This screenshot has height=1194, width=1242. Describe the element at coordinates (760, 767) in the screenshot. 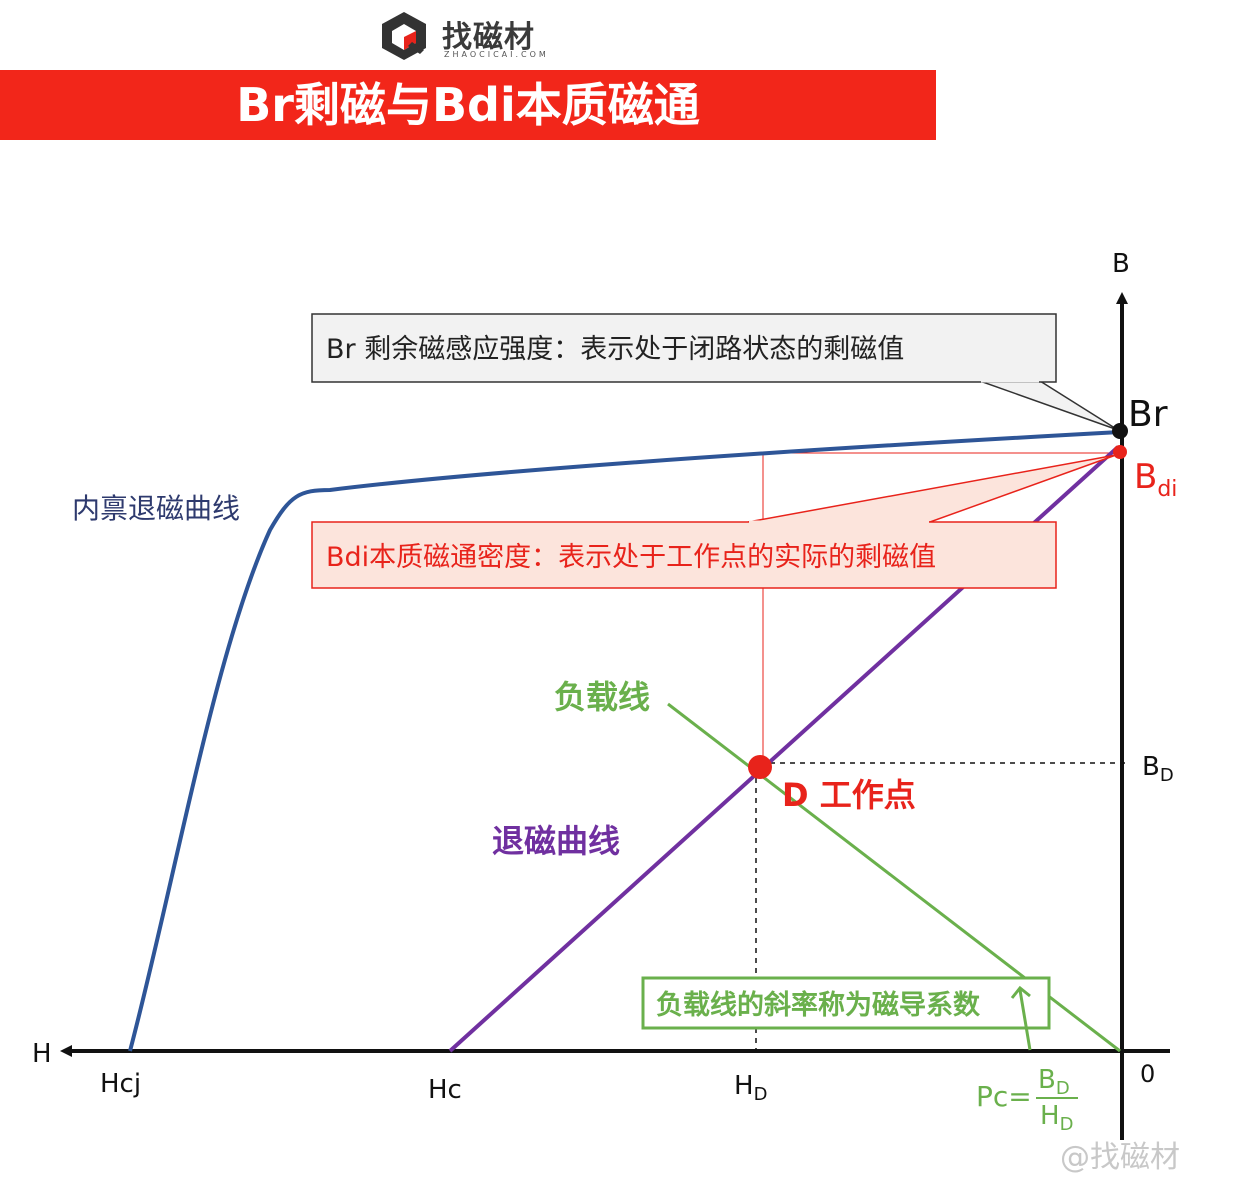

I see `work-point` at that location.